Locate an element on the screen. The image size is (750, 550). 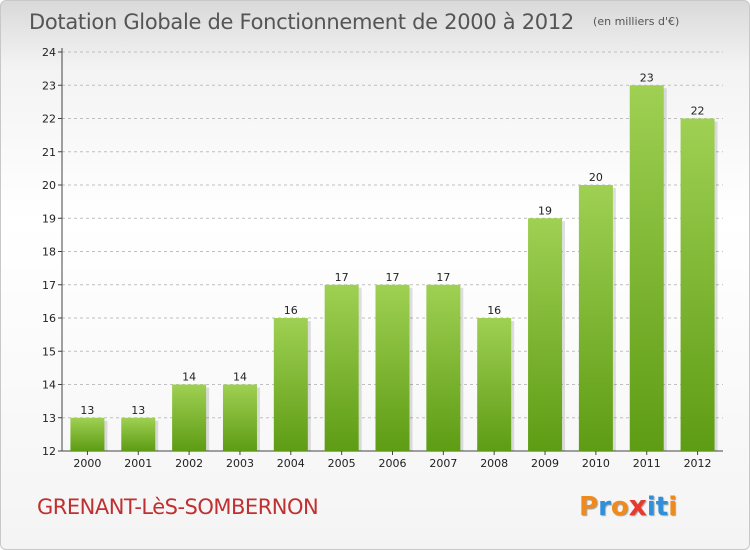
logo-letter: P is located at coordinates (589, 507).